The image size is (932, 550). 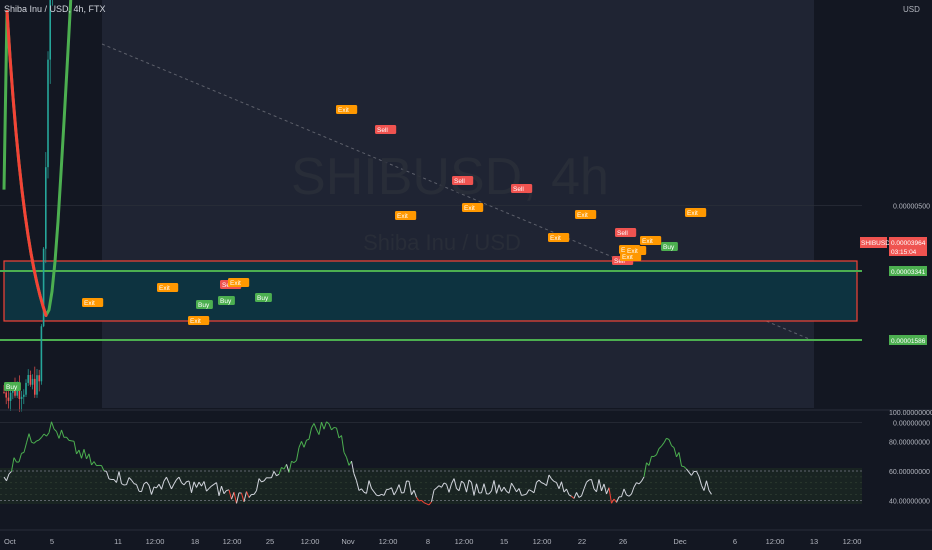 What do you see at coordinates (357, 463) in the screenshot?
I see `oscillator-line` at bounding box center [357, 463].